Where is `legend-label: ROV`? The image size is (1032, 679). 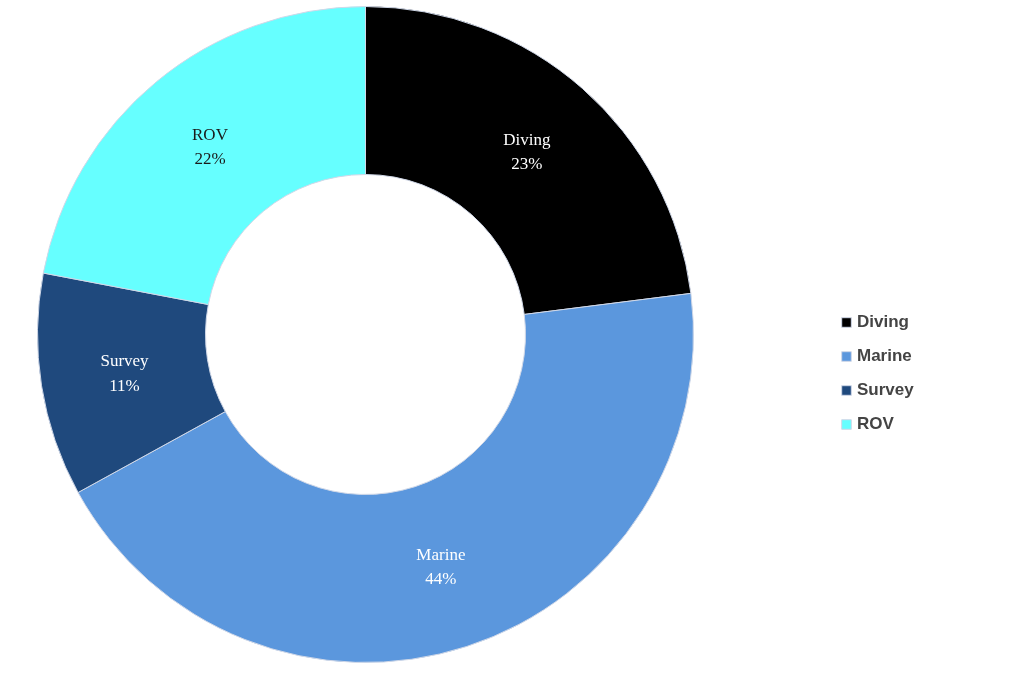 legend-label: ROV is located at coordinates (875, 424).